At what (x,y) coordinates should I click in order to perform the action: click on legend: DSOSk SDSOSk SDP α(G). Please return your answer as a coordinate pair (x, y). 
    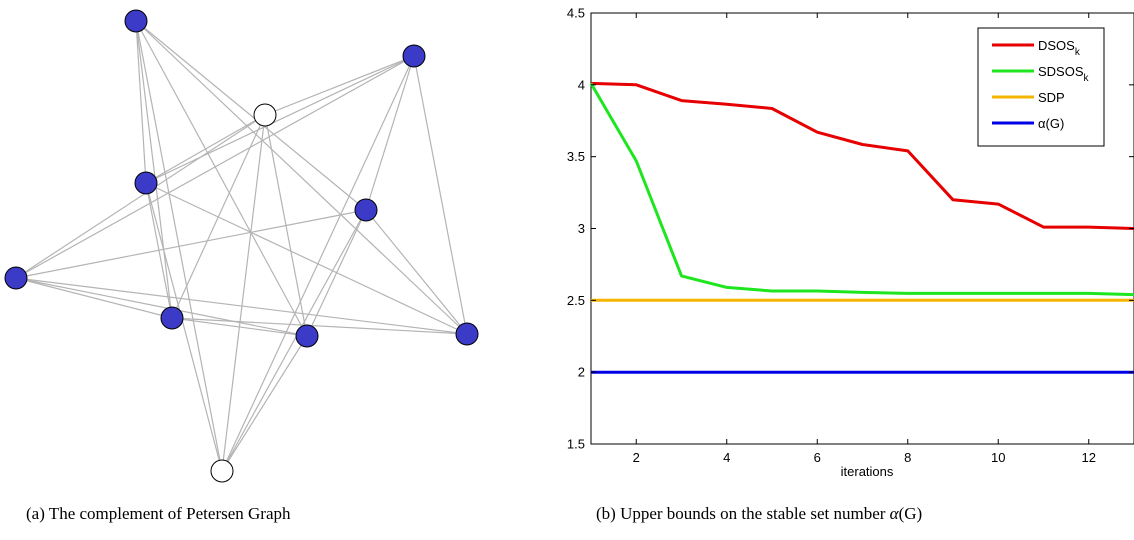
    Looking at the image, I should click on (1041, 87).